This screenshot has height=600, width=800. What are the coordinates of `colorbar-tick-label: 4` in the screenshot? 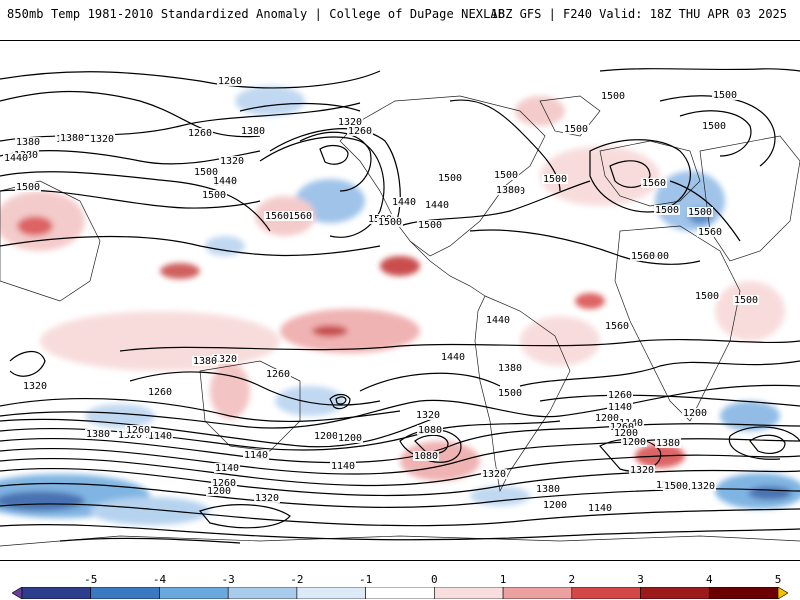 It's located at (709, 579).